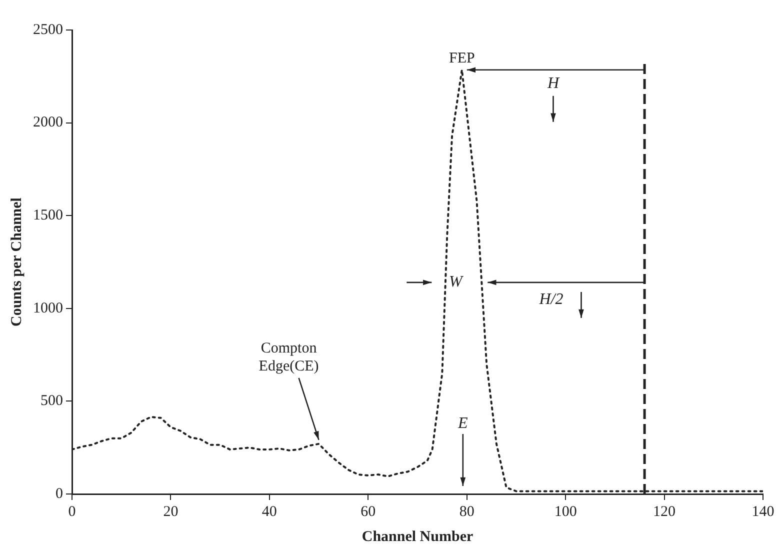 This screenshot has height=552, width=781. I want to click on x-tick-label: 100, so click(565, 512).